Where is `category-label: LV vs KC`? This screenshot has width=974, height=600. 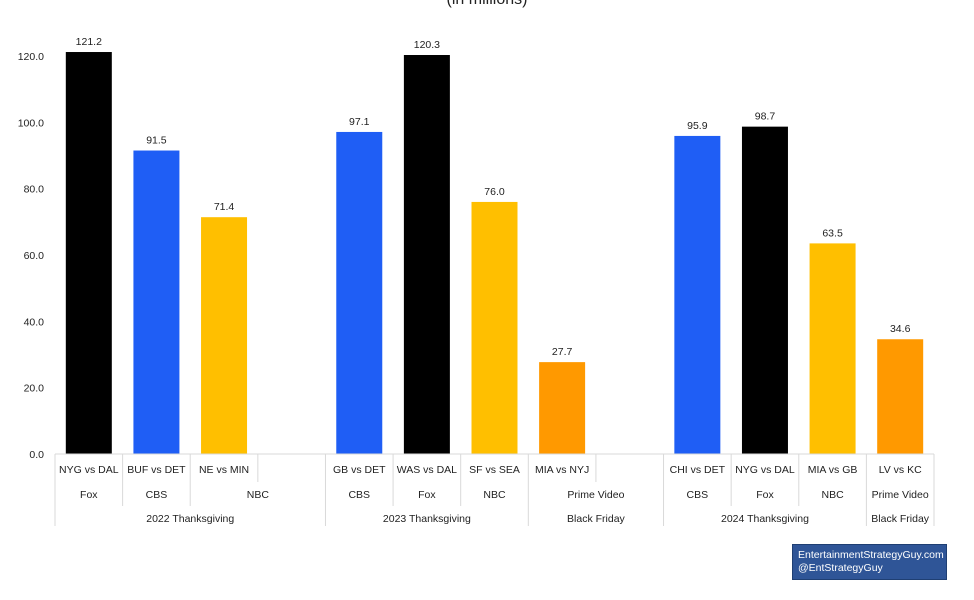 category-label: LV vs KC is located at coordinates (900, 470).